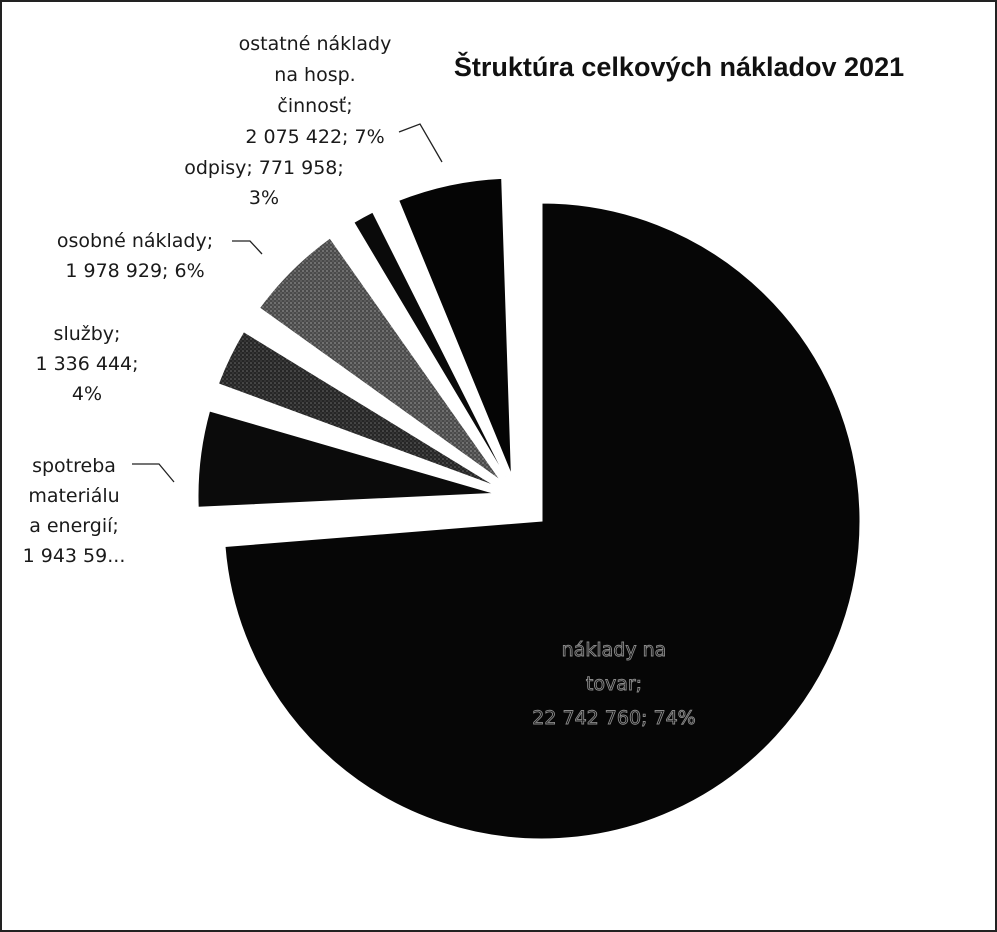  Describe the element at coordinates (346, 459) in the screenshot. I see `pie-slice-spotreba-materialu-a-energii` at that location.